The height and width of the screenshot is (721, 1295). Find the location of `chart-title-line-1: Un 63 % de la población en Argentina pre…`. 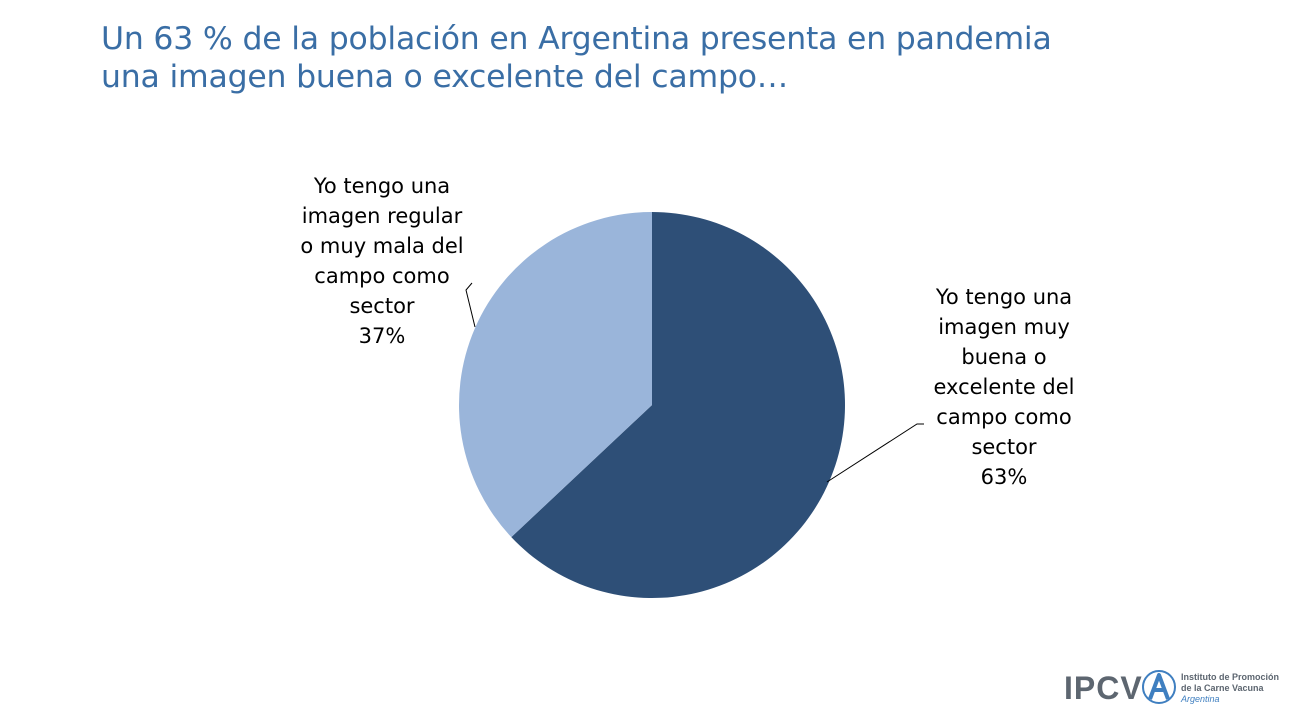

chart-title-line-1: Un 63 % de la población en Argentina pre… is located at coordinates (576, 39).